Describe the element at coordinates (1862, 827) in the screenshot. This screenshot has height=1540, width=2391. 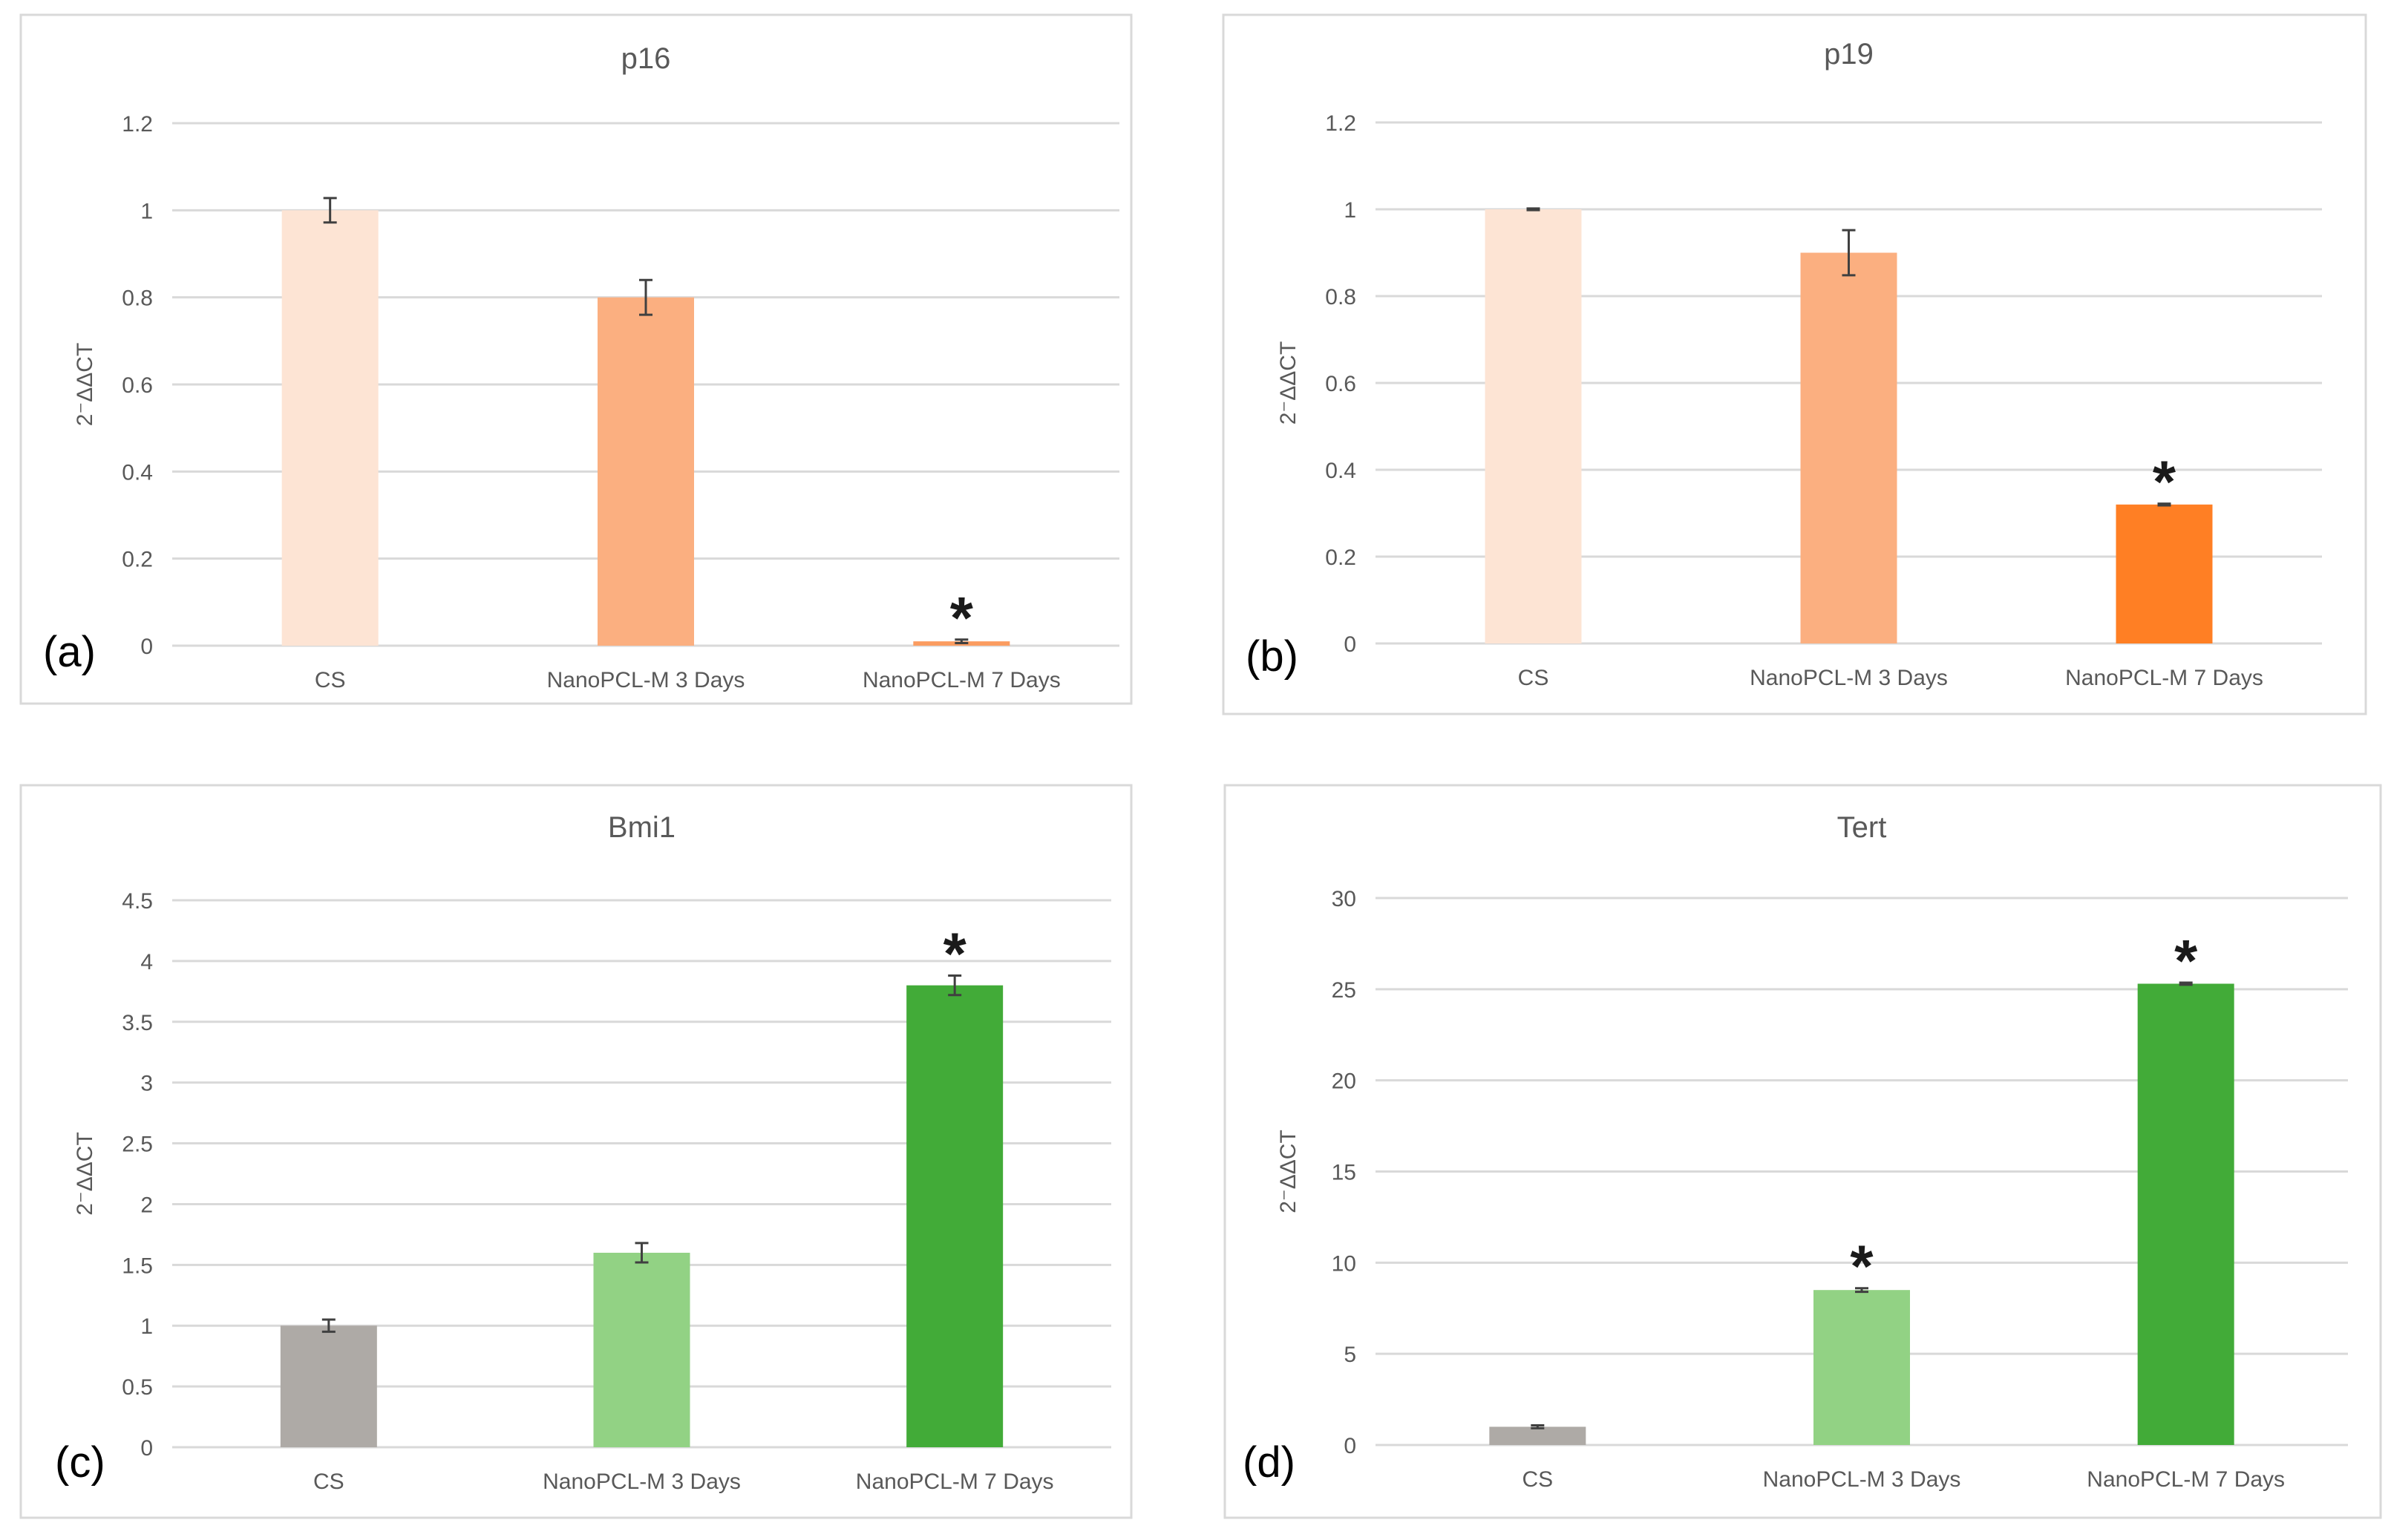
I see `chart-title: Tert` at that location.